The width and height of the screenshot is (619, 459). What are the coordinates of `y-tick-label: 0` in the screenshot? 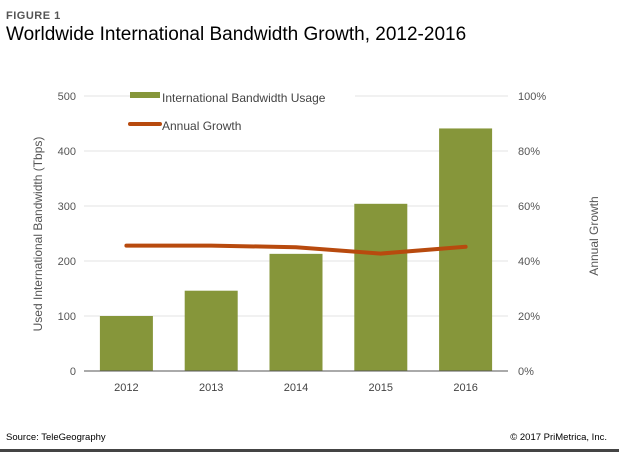 It's located at (73, 372).